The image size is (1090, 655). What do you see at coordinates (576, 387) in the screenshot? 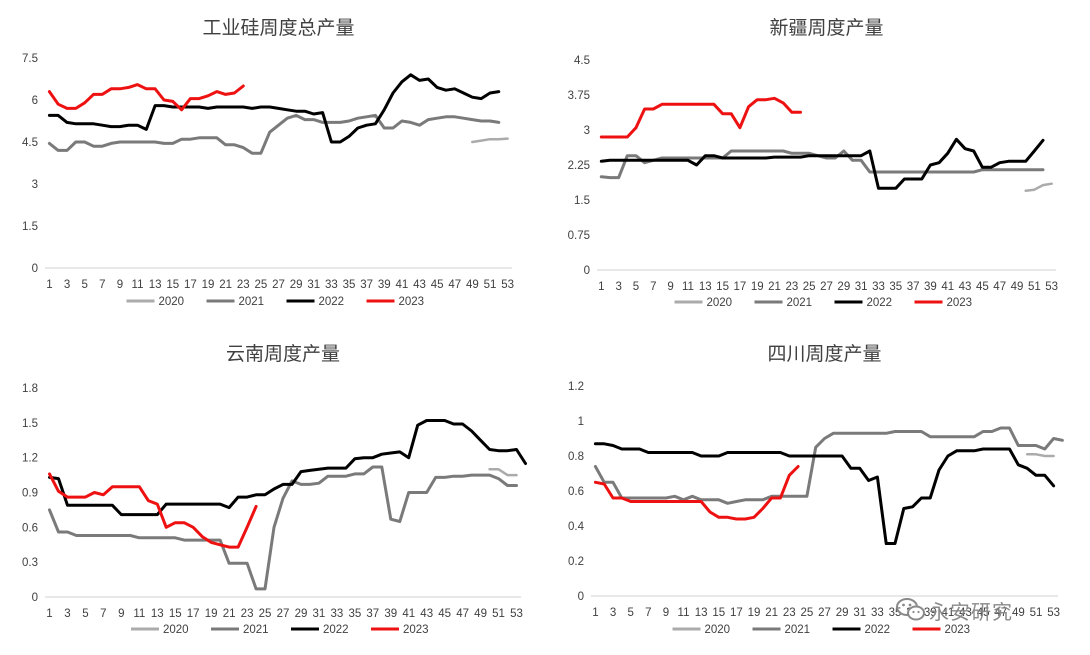
I see `y-tick-label: 1.2` at bounding box center [576, 387].